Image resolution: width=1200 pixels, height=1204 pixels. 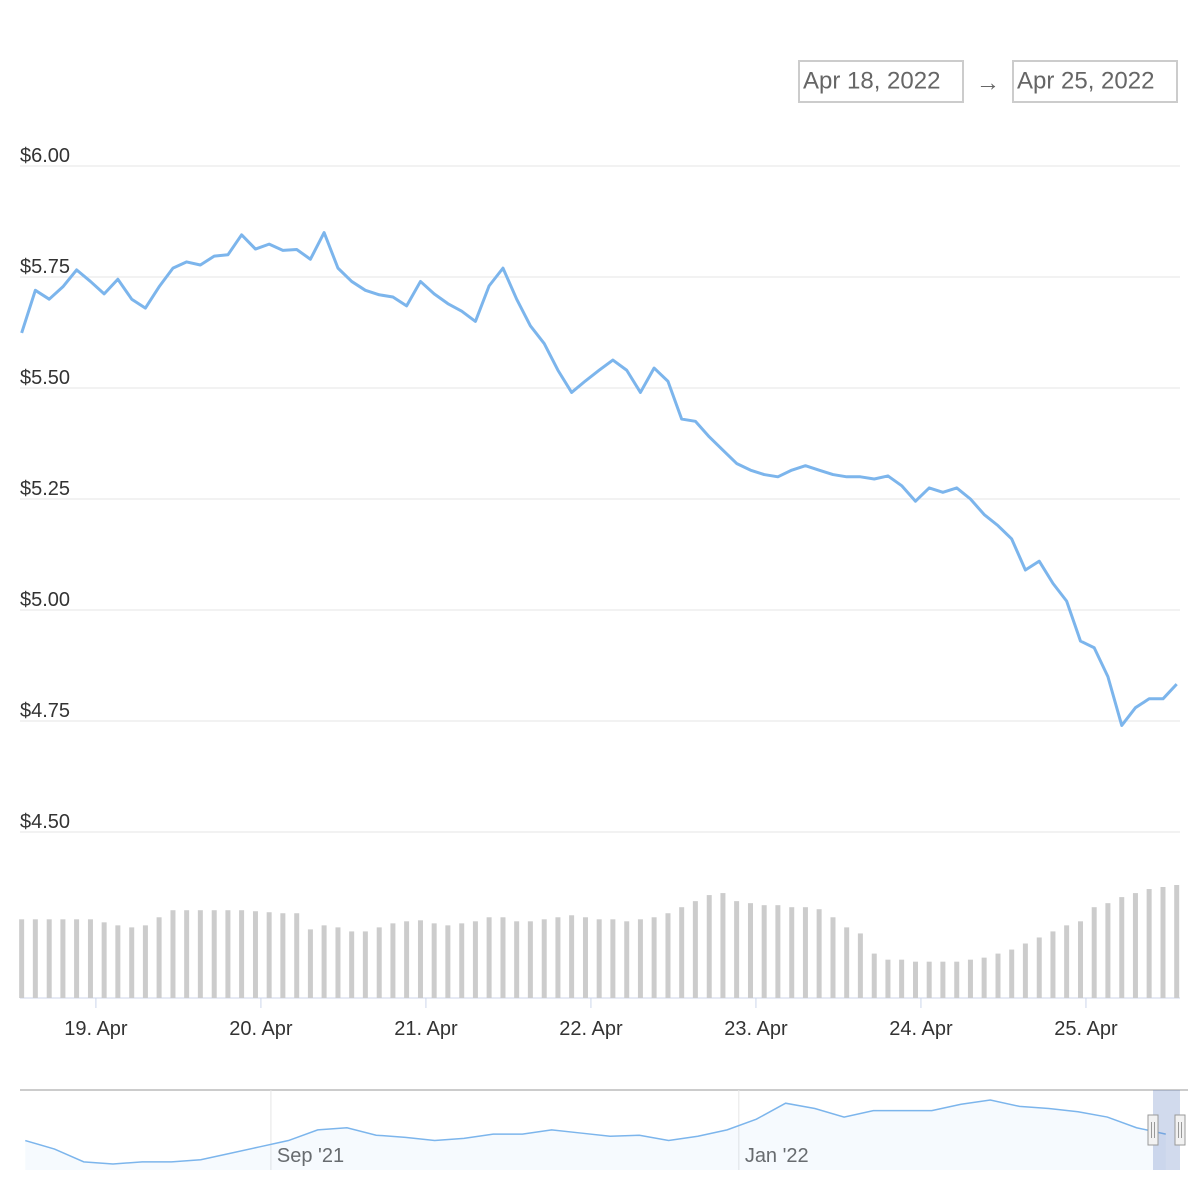 What do you see at coordinates (45, 156) in the screenshot?
I see `y-tick-label: $6.00` at bounding box center [45, 156].